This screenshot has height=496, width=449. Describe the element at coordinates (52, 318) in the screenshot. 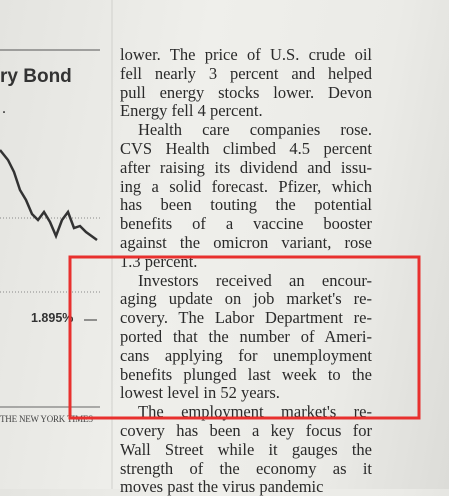

I see `chart-label: 1.895%` at that location.